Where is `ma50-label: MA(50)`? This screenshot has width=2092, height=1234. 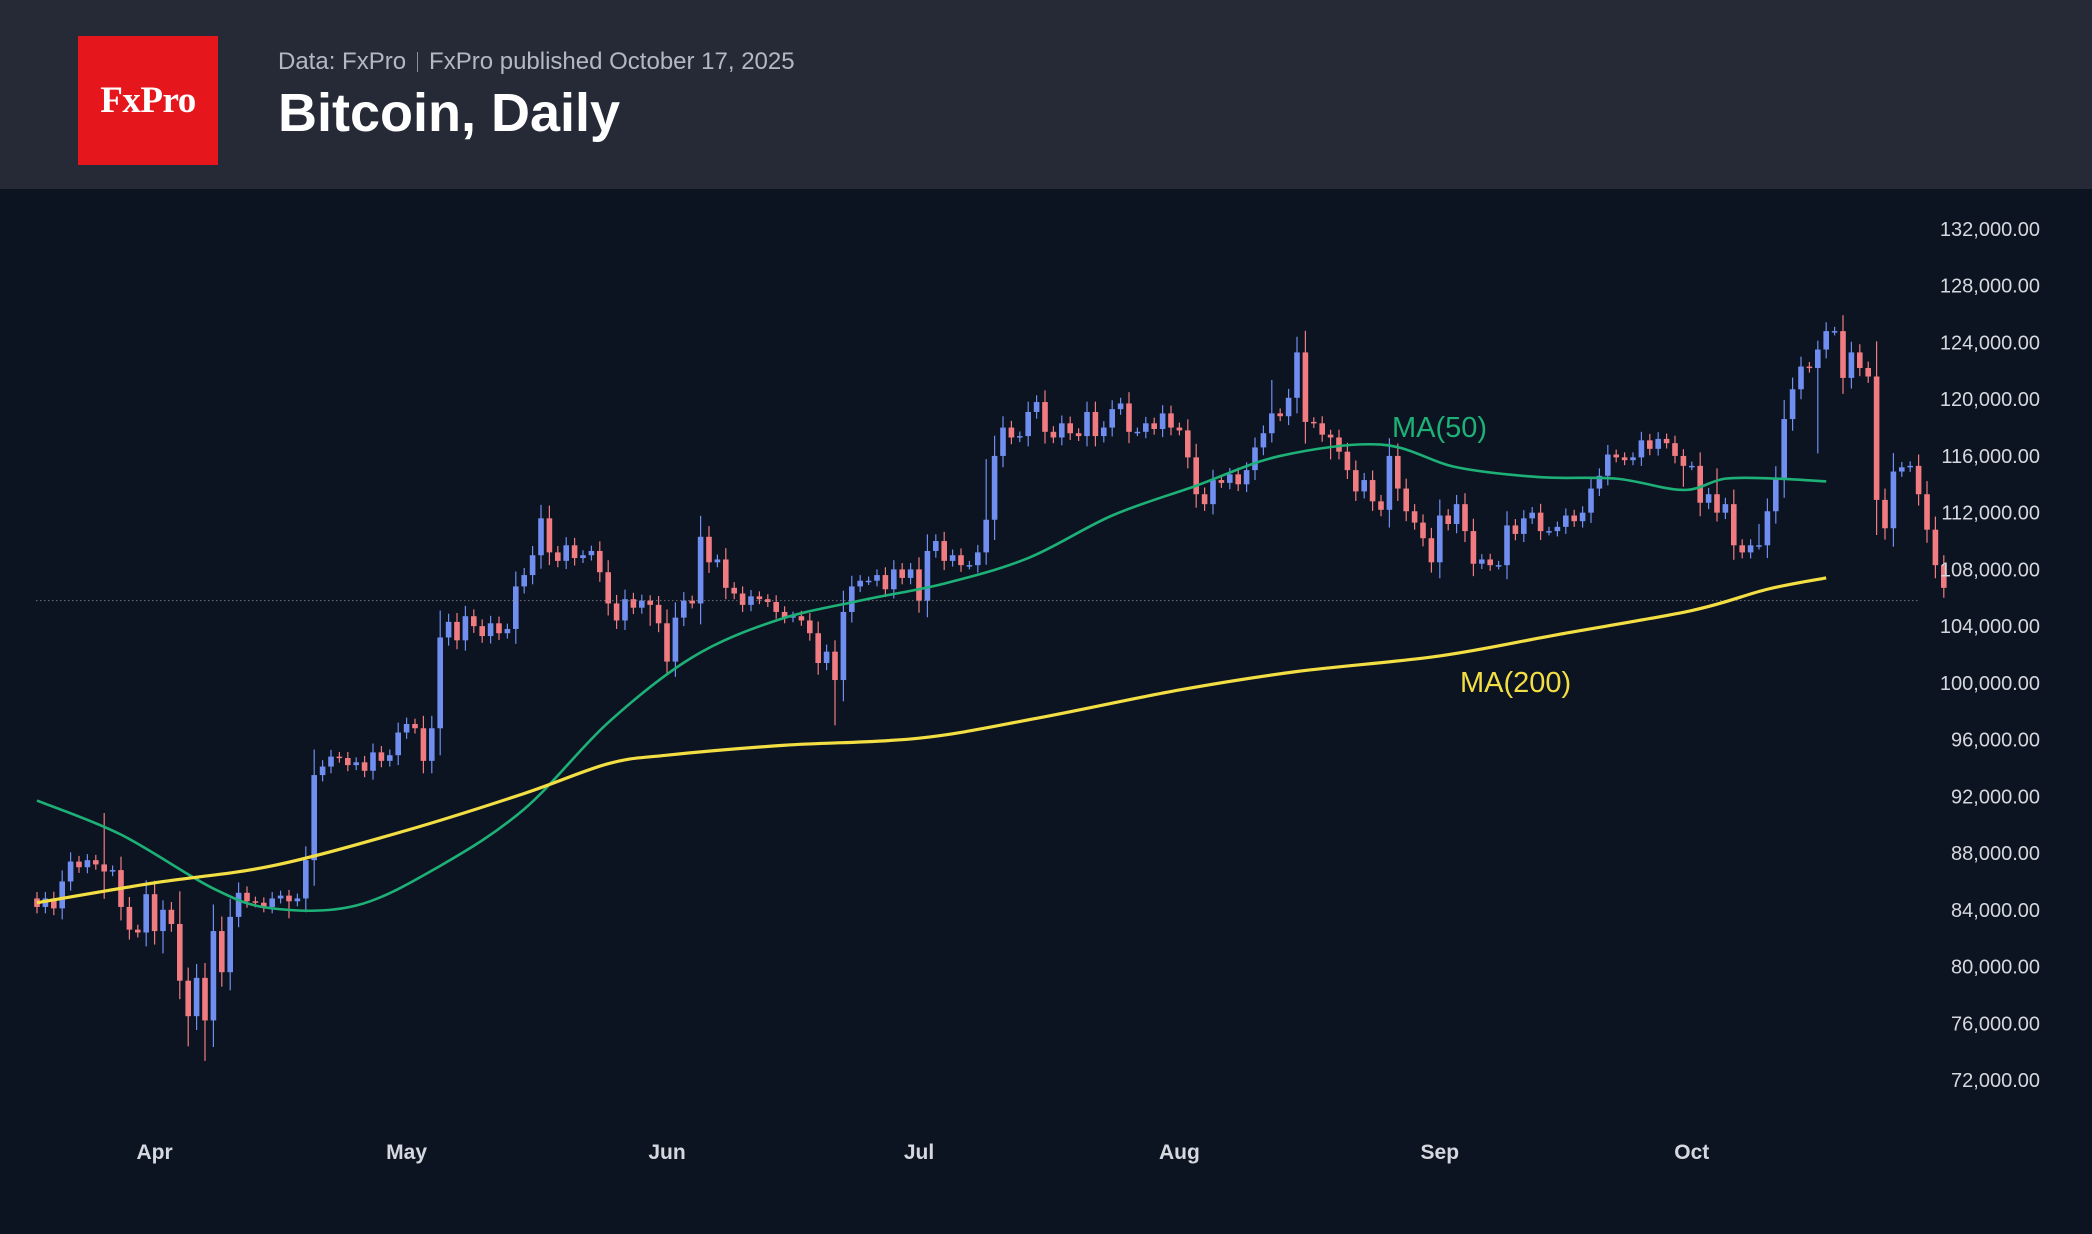
ma50-label: MA(50) is located at coordinates (1439, 428).